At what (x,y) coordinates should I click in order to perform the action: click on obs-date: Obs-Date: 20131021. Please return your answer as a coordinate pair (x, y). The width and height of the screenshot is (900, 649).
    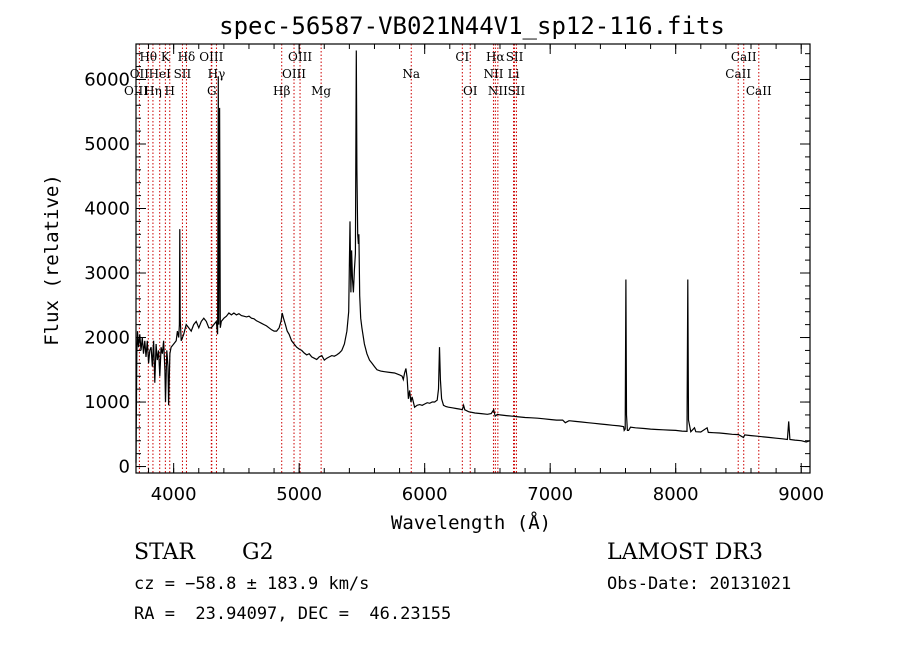
    Looking at the image, I should click on (699, 584).